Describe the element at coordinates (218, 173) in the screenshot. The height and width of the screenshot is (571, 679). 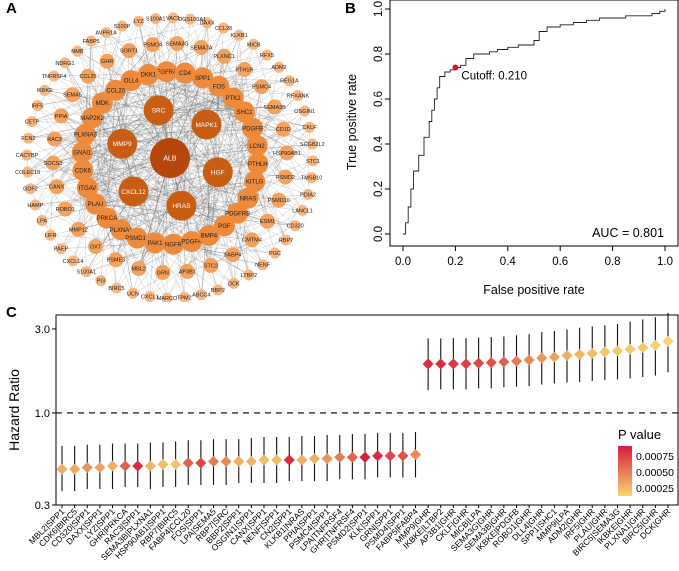
I see `network-node-label: HGF` at that location.